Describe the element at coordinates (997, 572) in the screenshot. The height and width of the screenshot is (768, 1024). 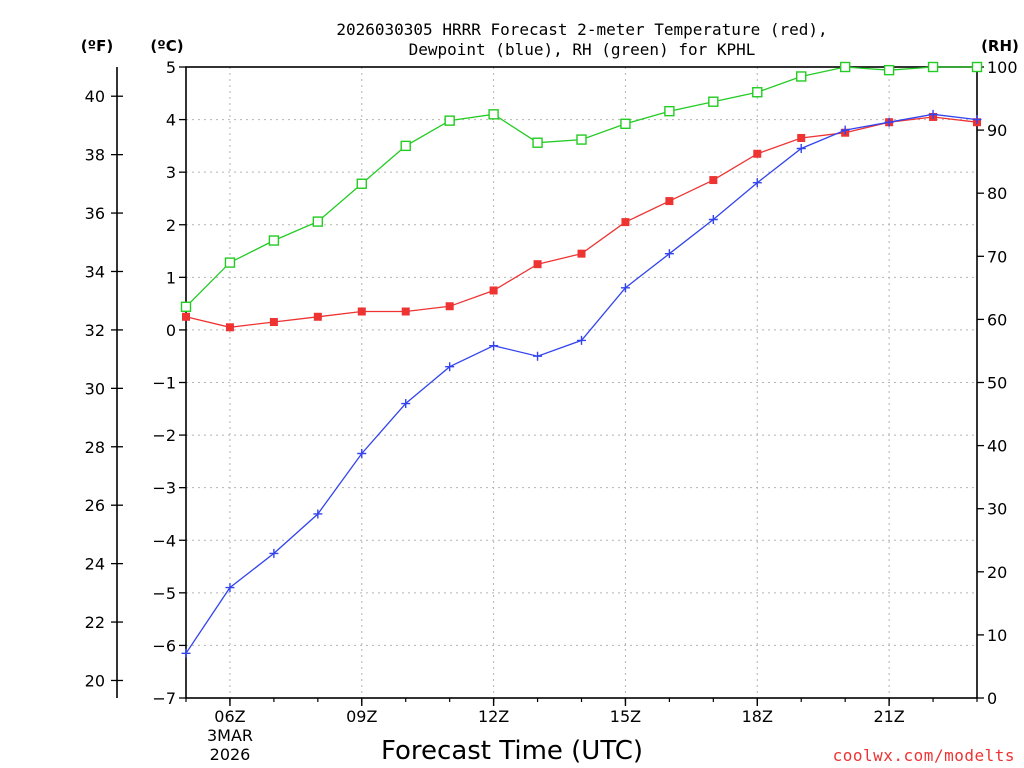
I see `rh-tick-label: 20` at that location.